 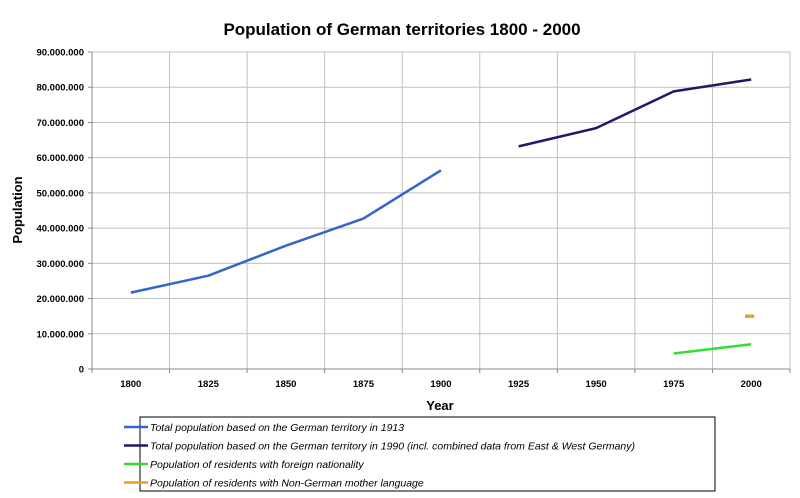 I want to click on x-axis-ticks: 1800 1825 1850 1875 1900 1925 1950 1975 2000, so click(x=441, y=384).